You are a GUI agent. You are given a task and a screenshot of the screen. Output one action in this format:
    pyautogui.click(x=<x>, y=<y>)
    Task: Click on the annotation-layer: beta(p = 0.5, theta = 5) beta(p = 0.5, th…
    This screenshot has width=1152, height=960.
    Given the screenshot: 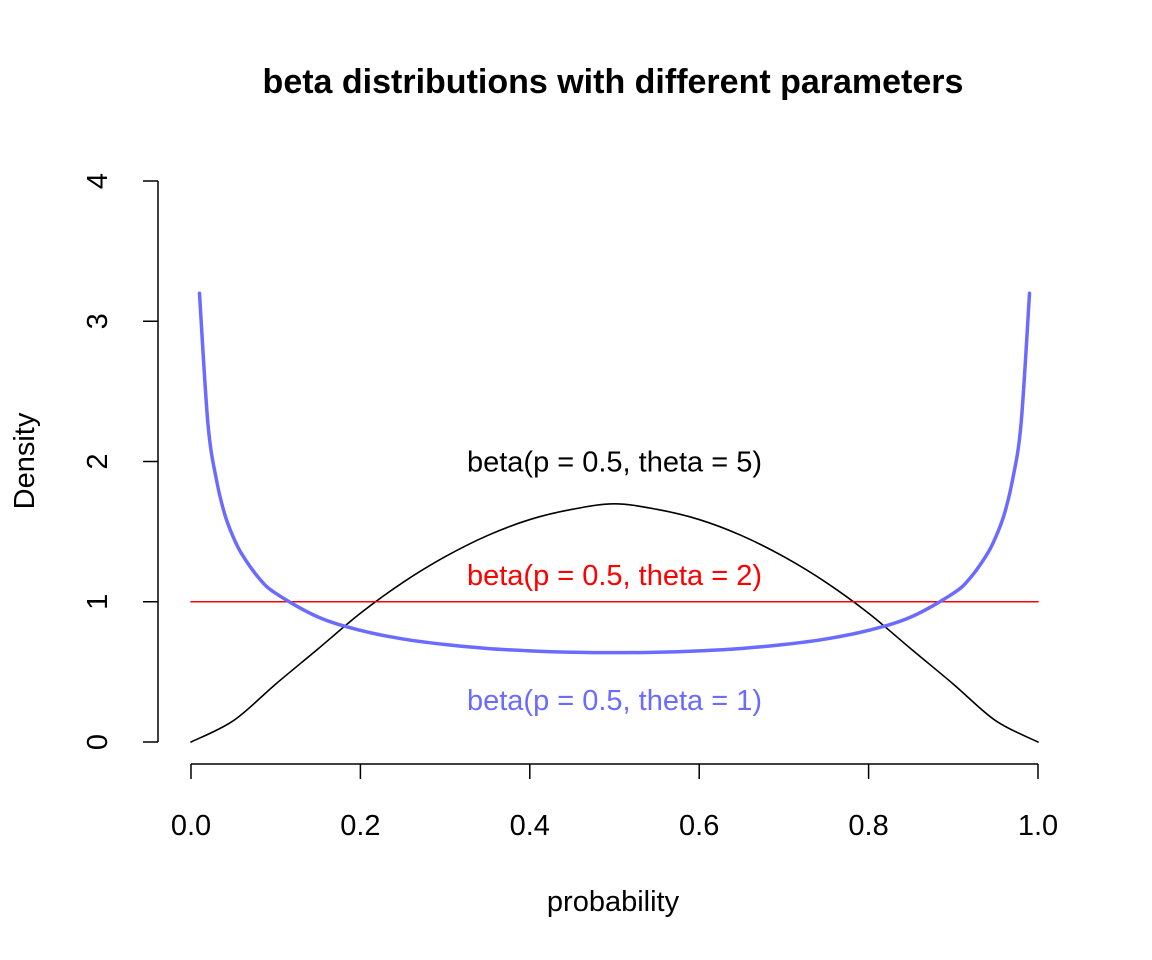 What is the action you would take?
    pyautogui.click(x=614, y=582)
    